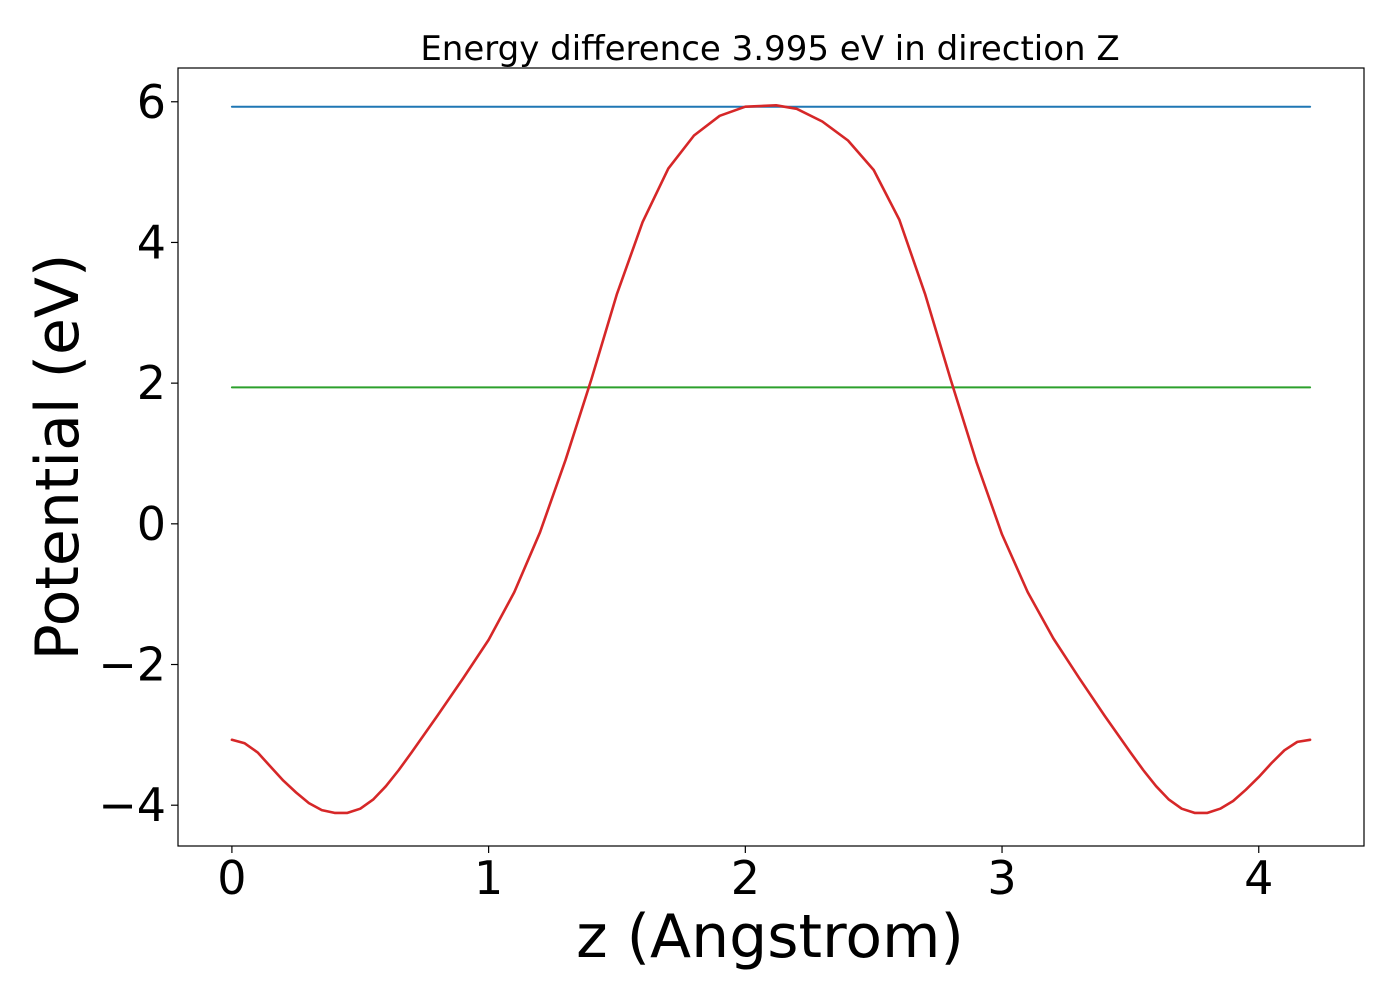 The height and width of the screenshot is (1000, 1400). I want to click on y-tick-label: 4, so click(151, 242).